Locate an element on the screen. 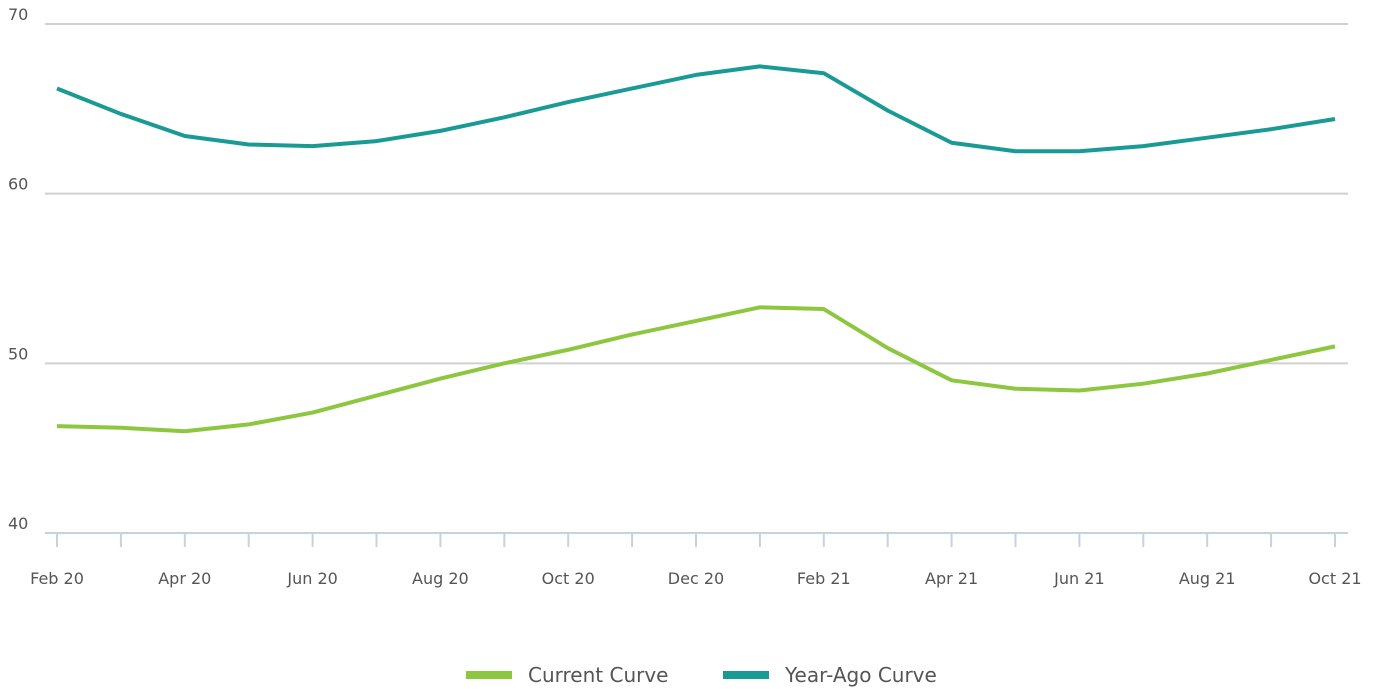 The height and width of the screenshot is (689, 1382). x-tick-label: Feb 20 is located at coordinates (57, 578).